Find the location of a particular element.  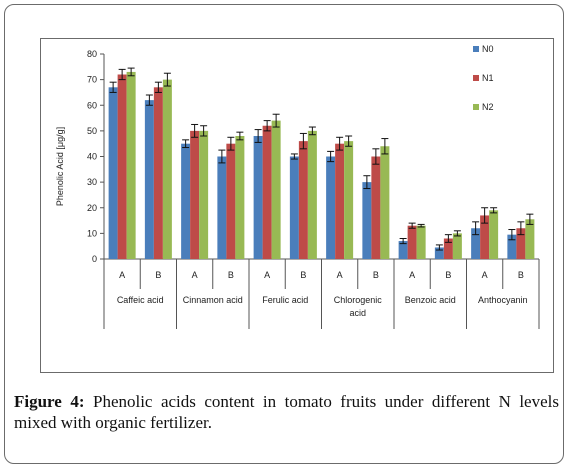

caption-label: Figure 4: is located at coordinates (49, 401).